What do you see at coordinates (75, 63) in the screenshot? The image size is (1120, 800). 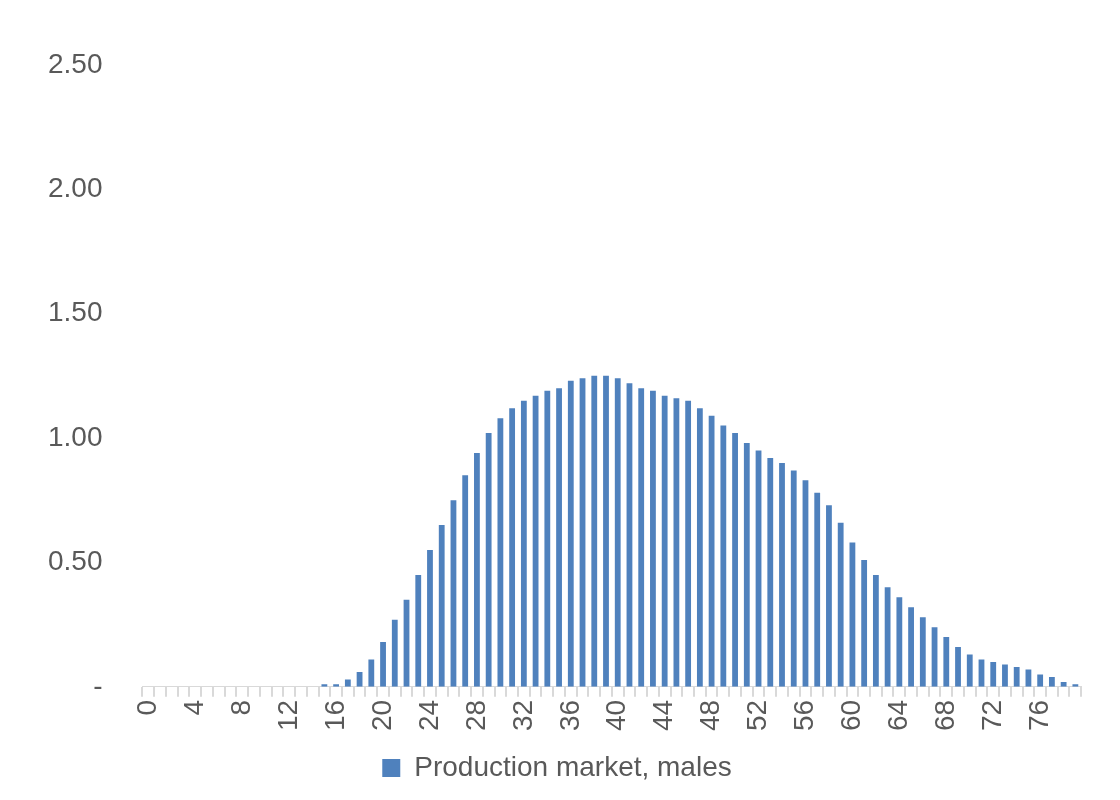 I see `y-tick-label: 2.50` at bounding box center [75, 63].